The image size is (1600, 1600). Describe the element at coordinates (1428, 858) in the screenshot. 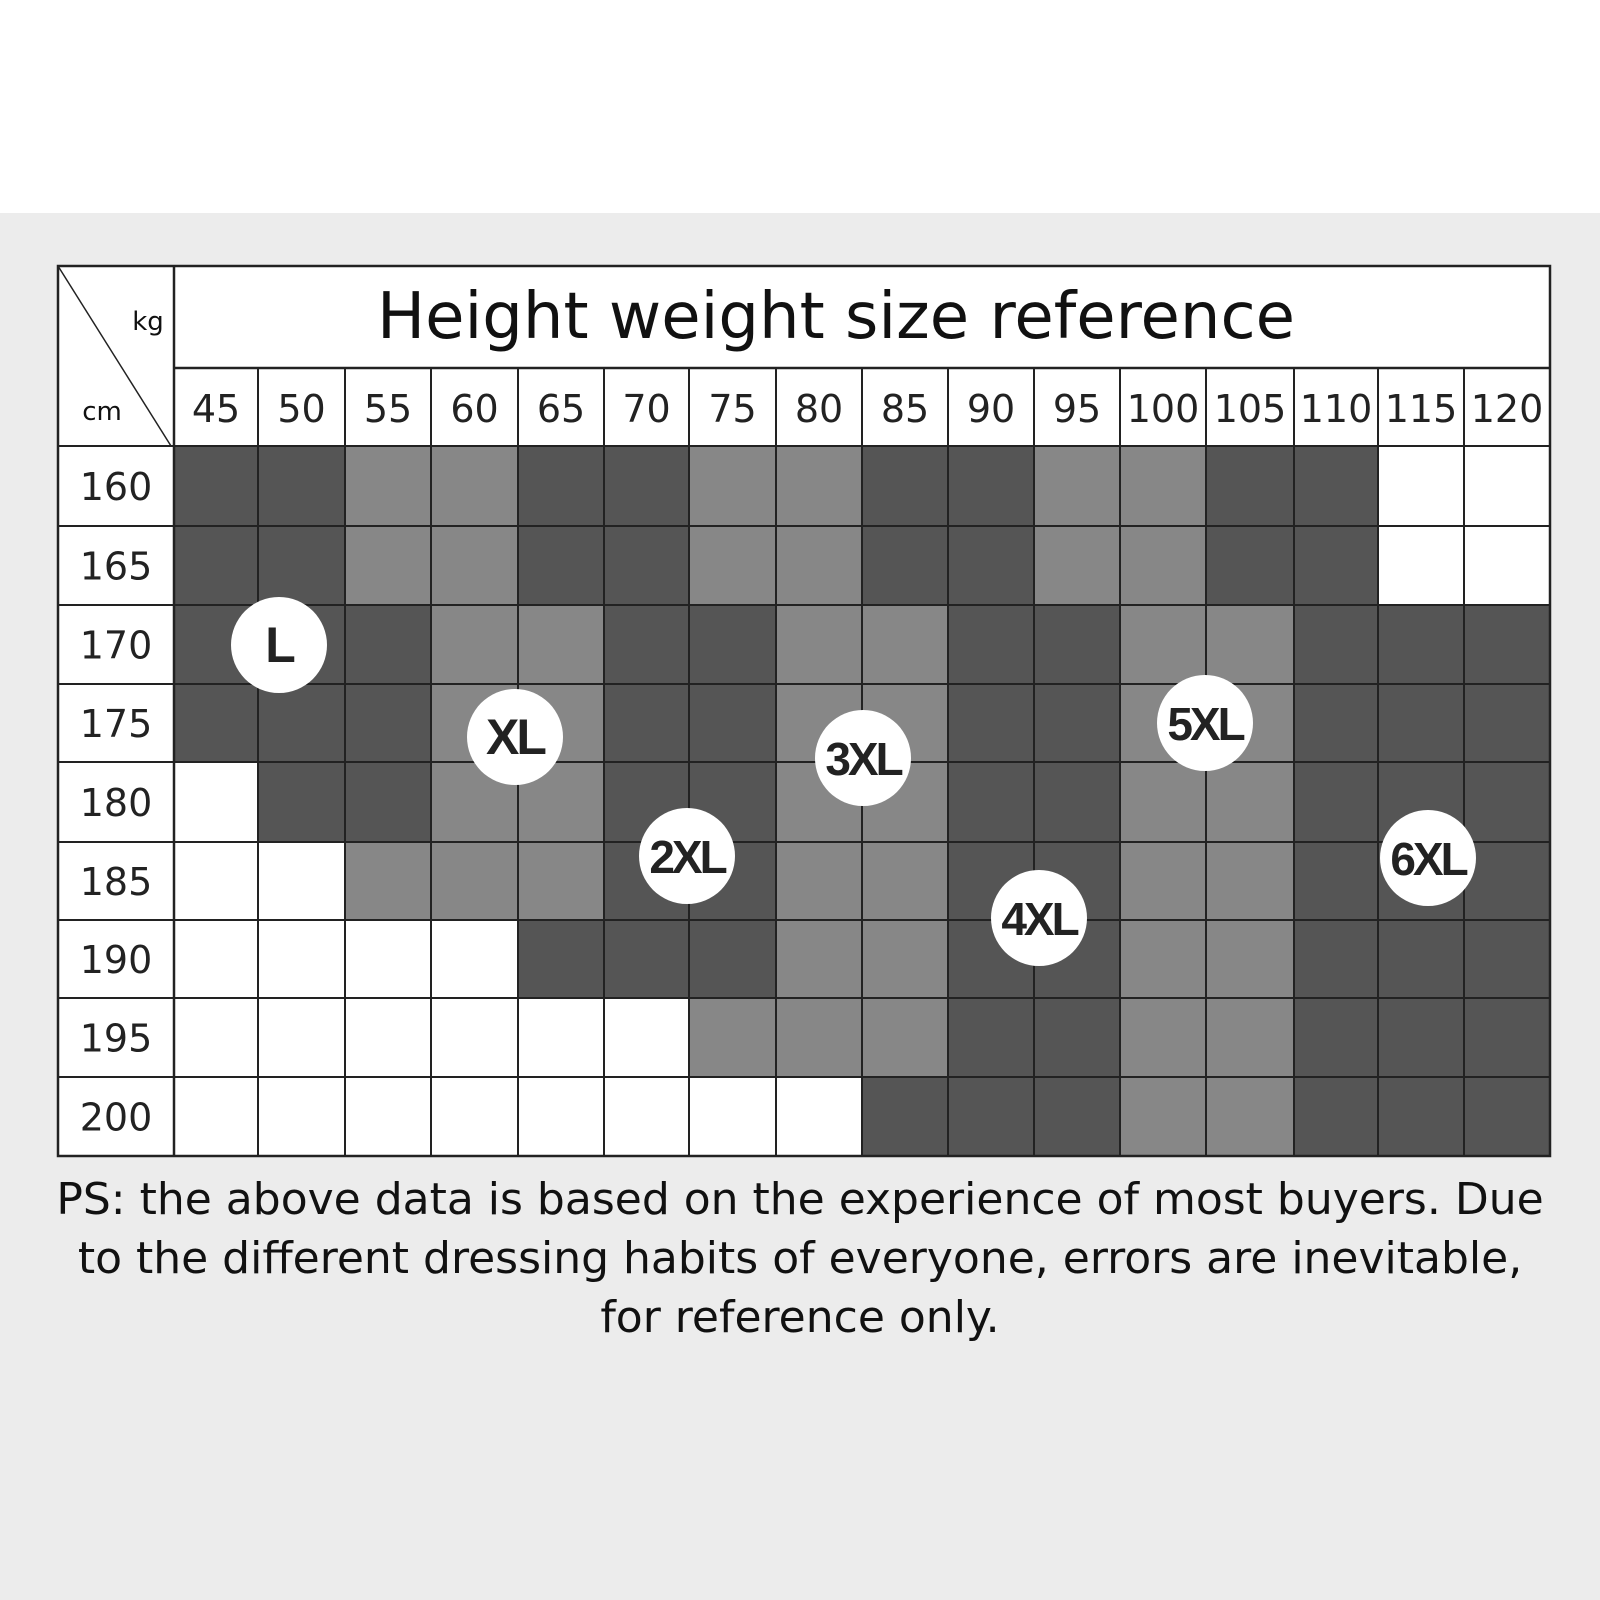

I see `size-badge-6xl: 6XL` at that location.